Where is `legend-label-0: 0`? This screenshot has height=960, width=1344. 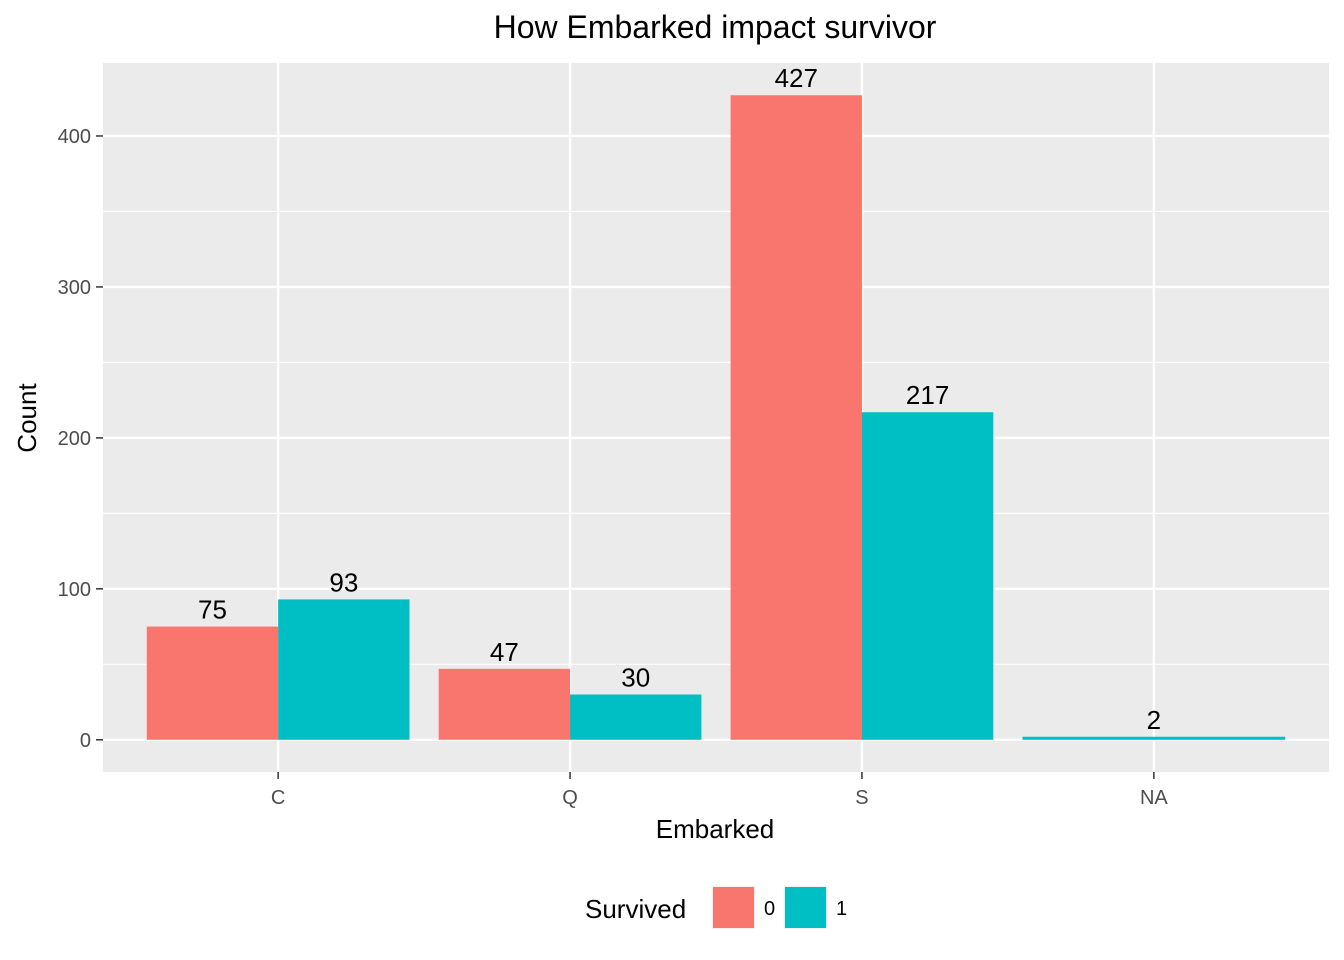
legend-label-0: 0 is located at coordinates (769, 909).